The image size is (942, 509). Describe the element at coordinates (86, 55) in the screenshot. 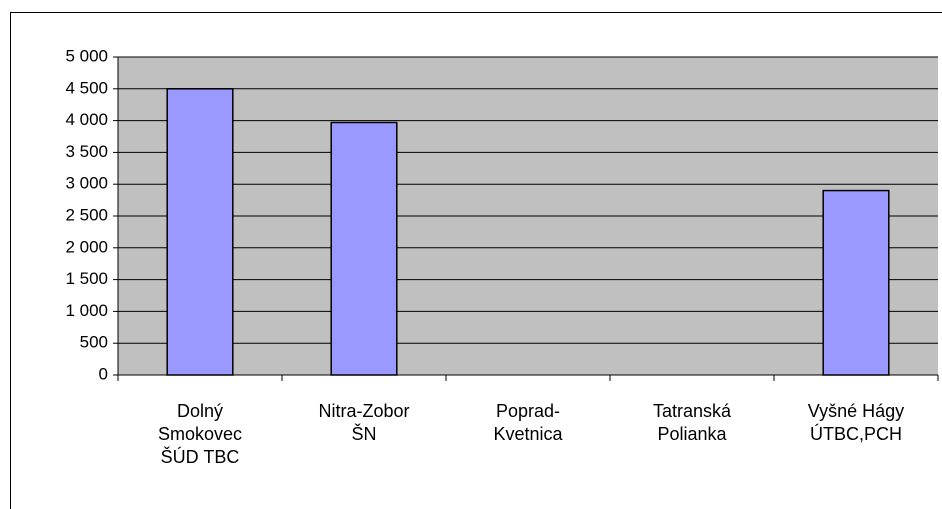

I see `y-tick-label: 5 000` at that location.